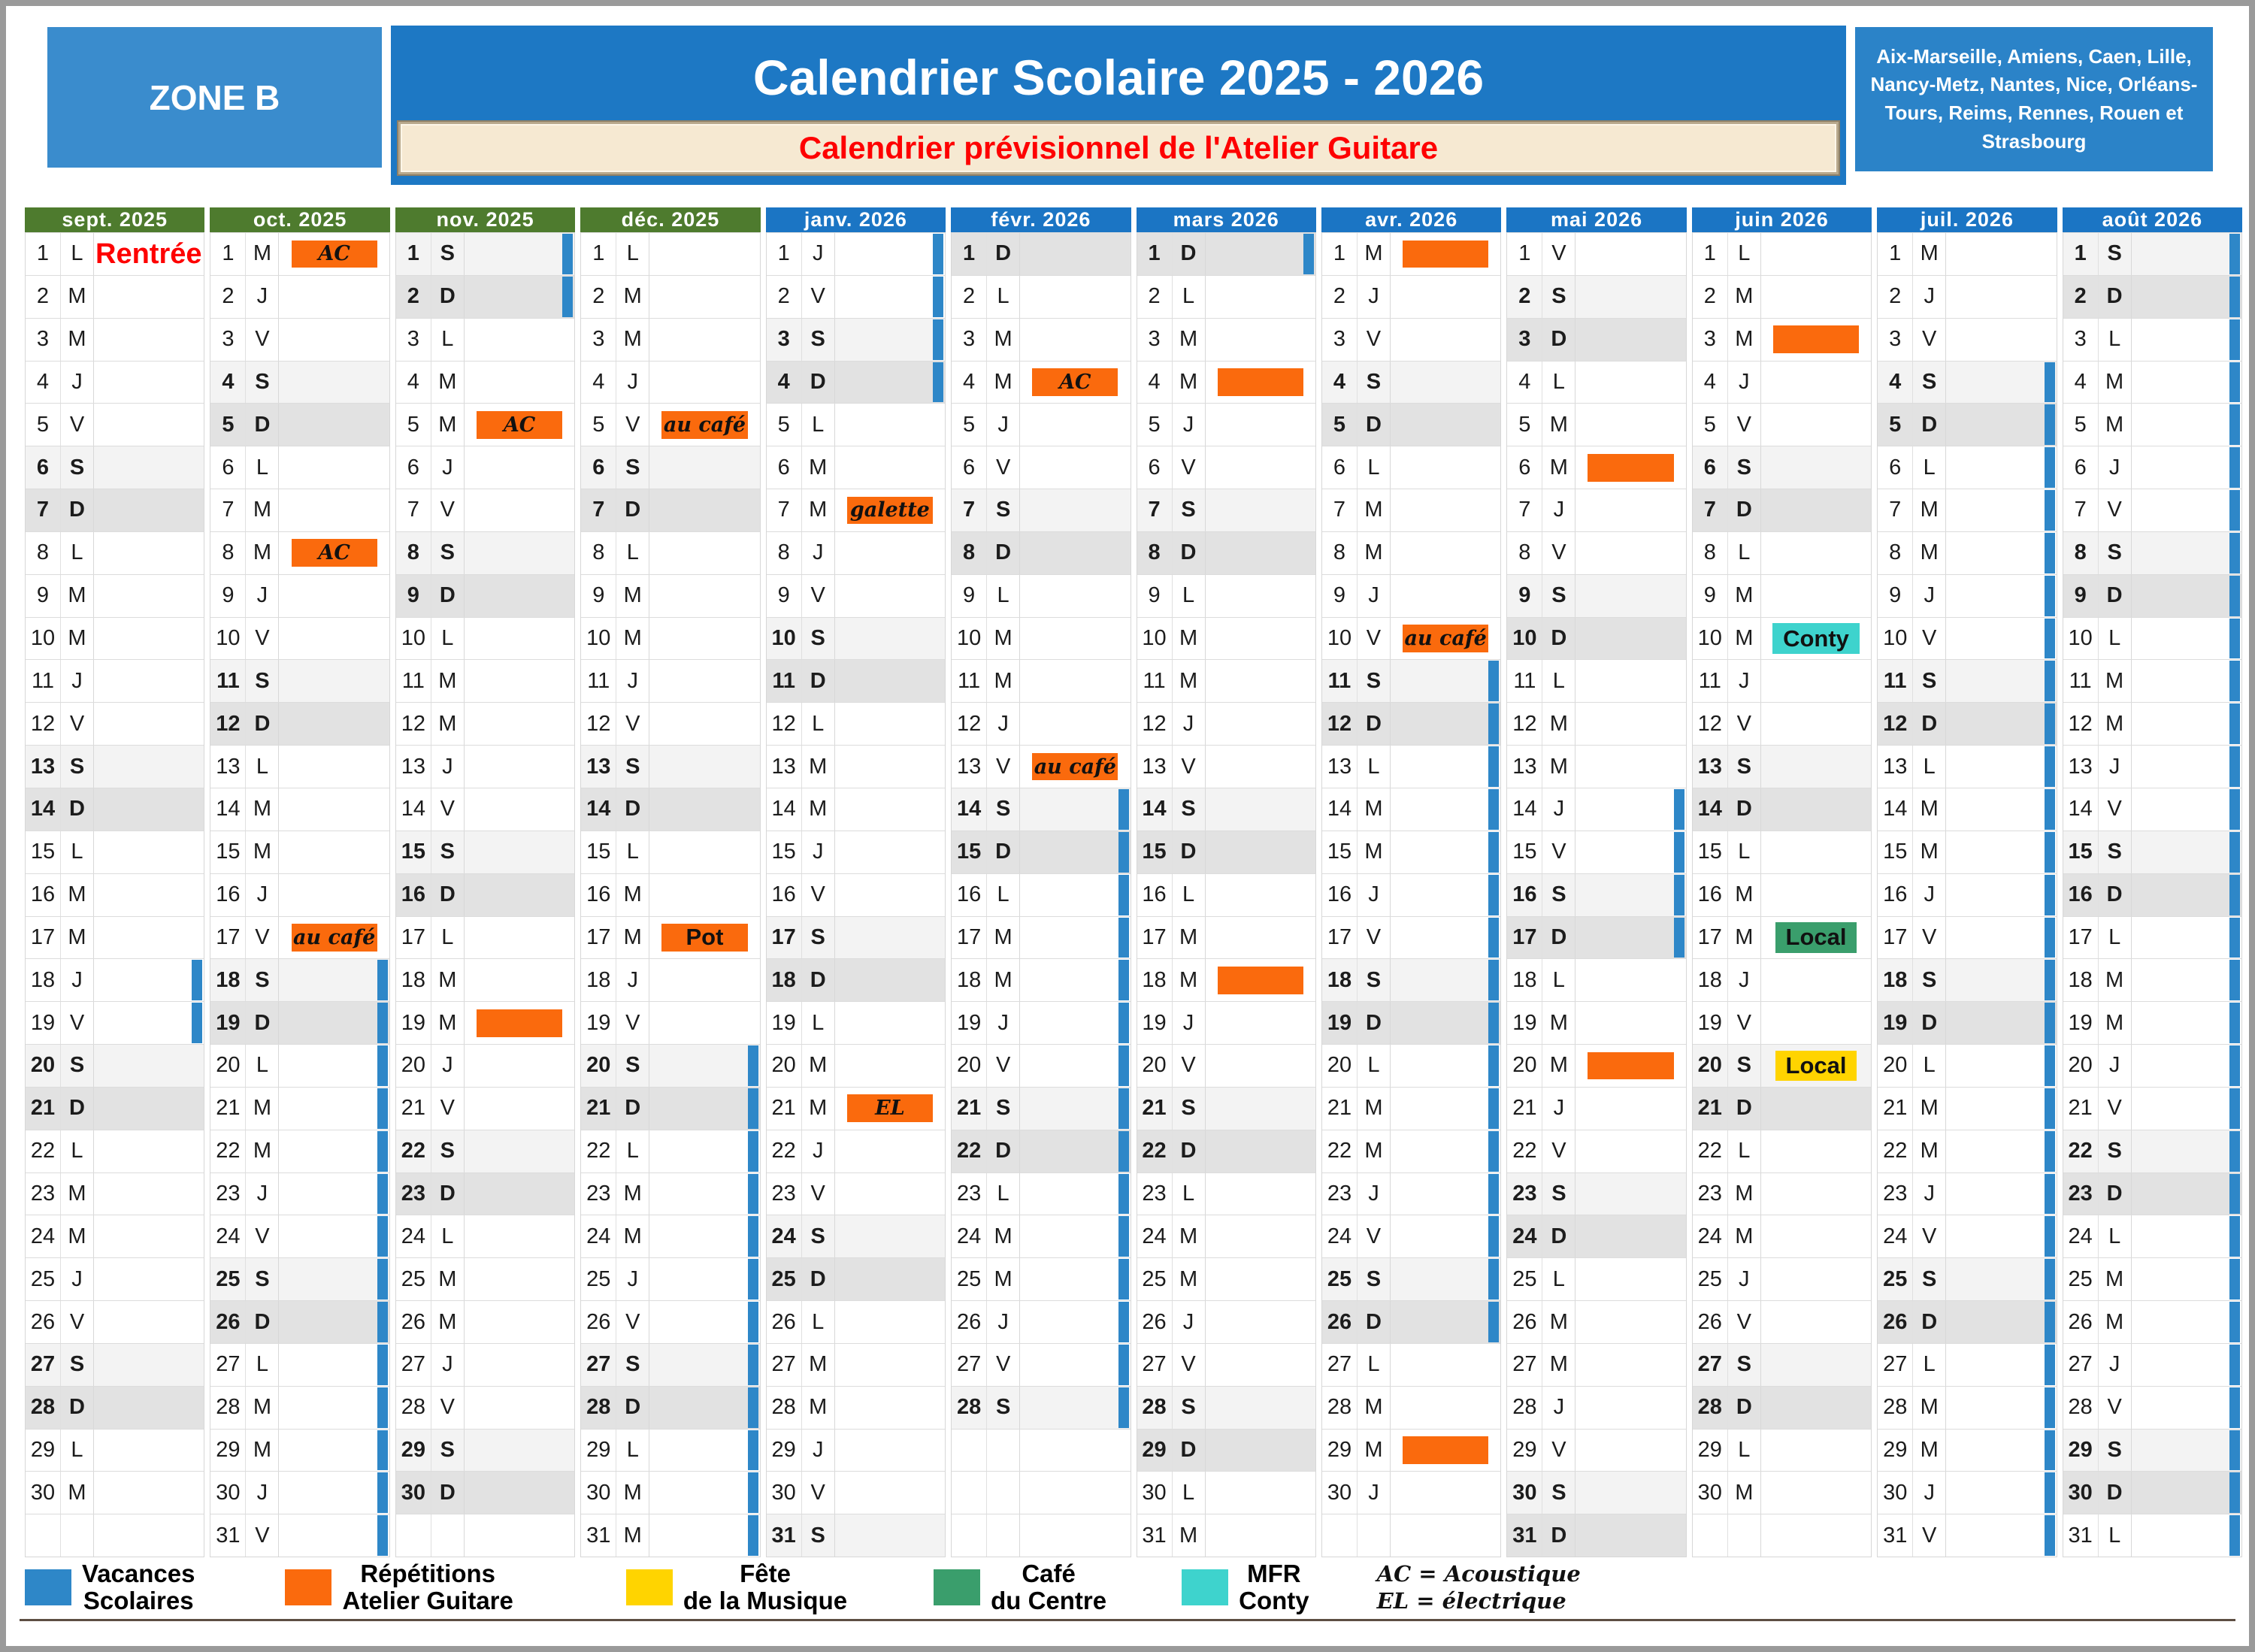 This screenshot has width=2255, height=1652. I want to click on day-number: 6, so click(970, 468).